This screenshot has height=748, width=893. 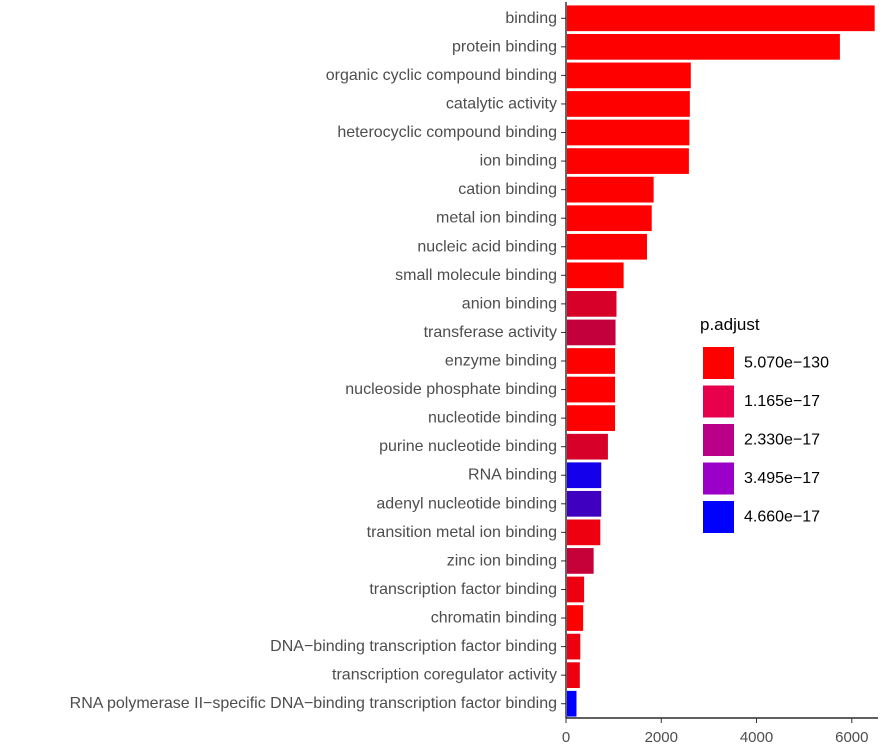 What do you see at coordinates (782, 440) in the screenshot?
I see `legend-label: 2.330e−17` at bounding box center [782, 440].